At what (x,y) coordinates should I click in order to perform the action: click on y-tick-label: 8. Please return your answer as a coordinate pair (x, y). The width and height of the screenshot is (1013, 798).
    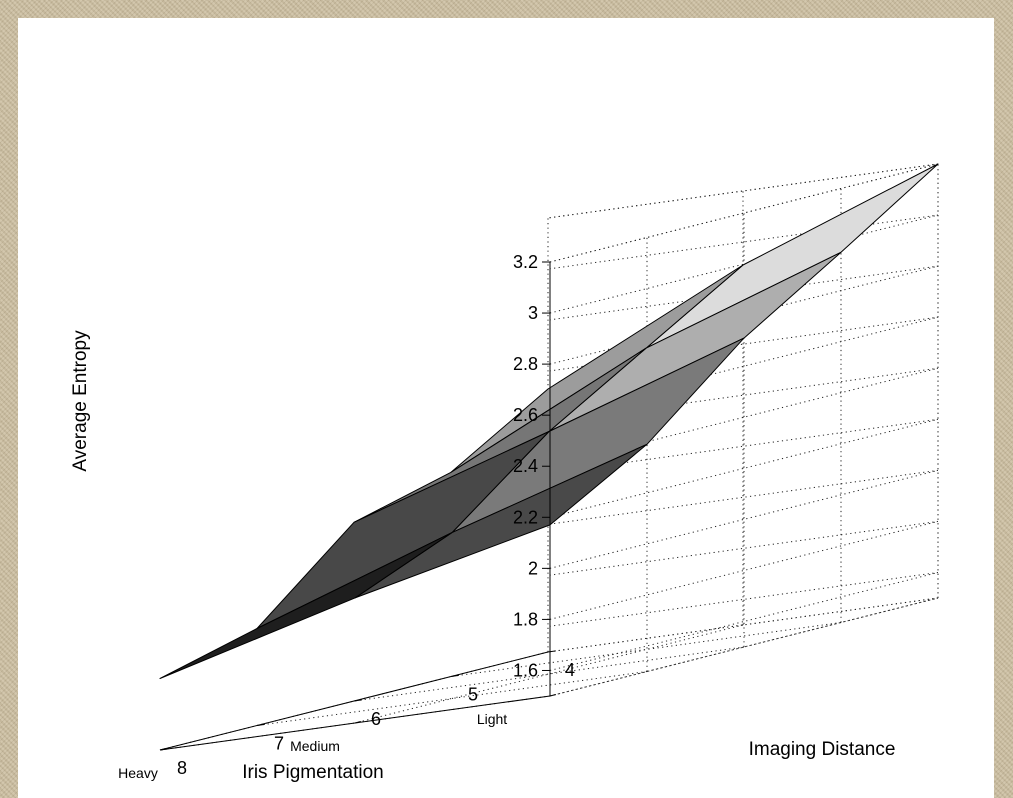
    Looking at the image, I should click on (182, 768).